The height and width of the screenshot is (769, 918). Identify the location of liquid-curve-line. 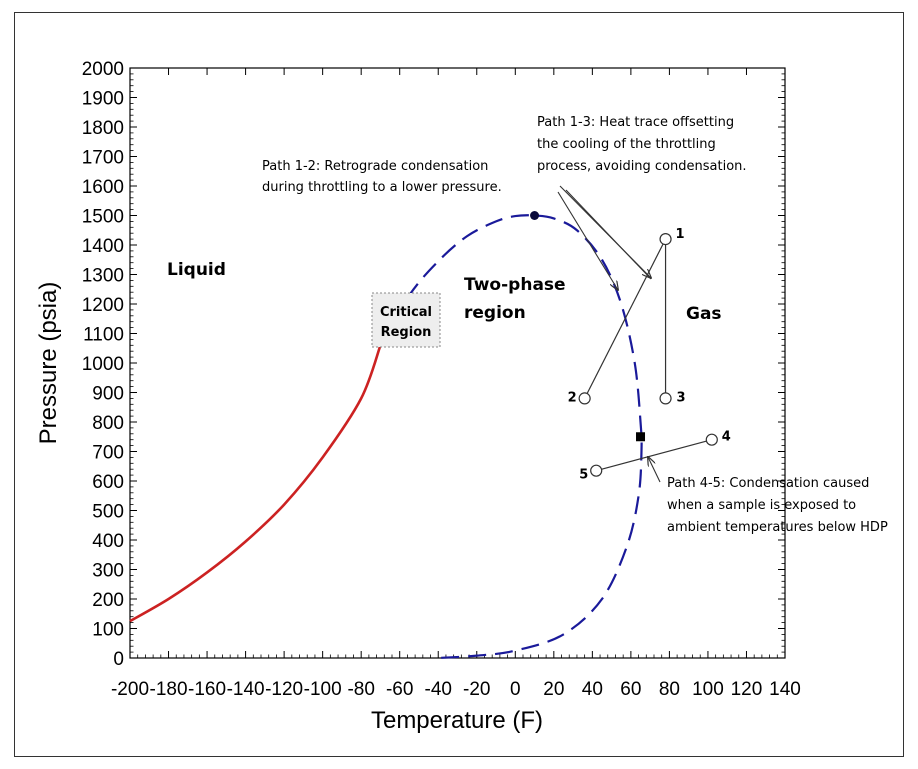
(255, 483).